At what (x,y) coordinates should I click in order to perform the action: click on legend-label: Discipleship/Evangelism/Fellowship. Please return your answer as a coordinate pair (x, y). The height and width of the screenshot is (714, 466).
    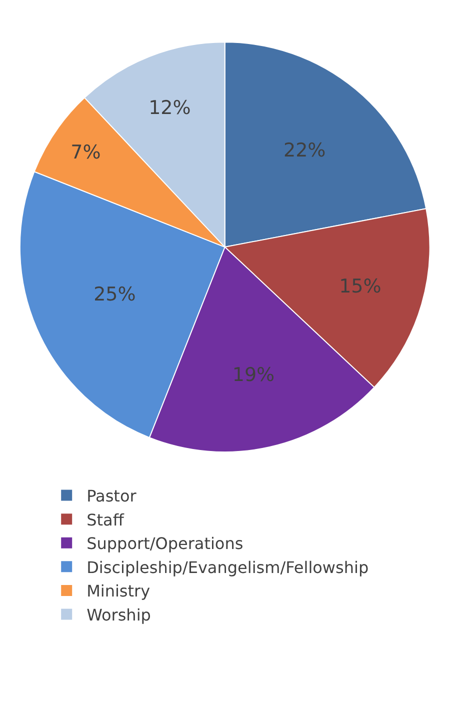
    Looking at the image, I should click on (227, 567).